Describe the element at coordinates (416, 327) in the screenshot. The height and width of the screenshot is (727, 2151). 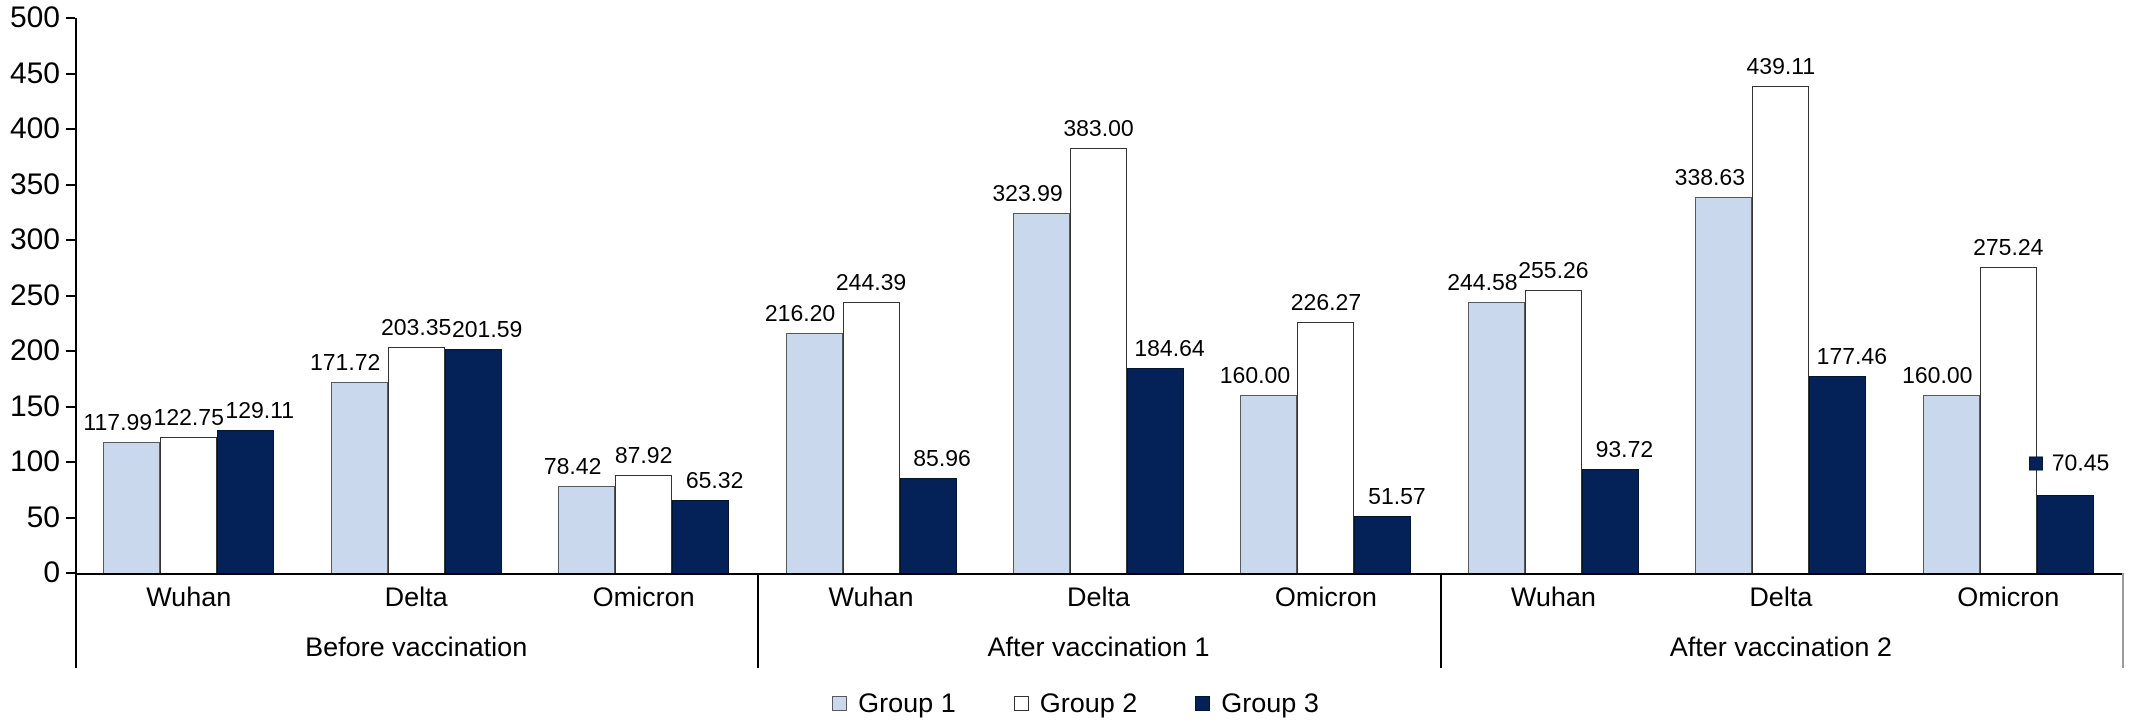
I see `data-label: 203.35` at that location.